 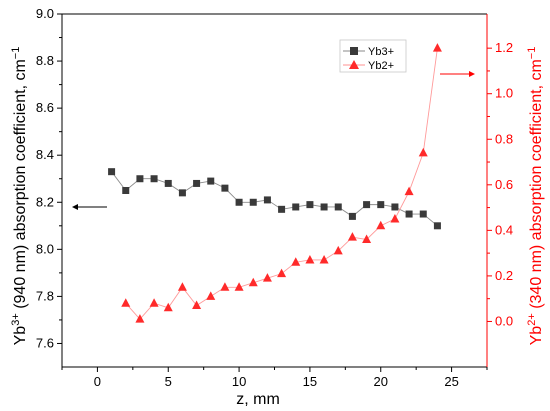 What do you see at coordinates (258, 399) in the screenshot?
I see `x-axis-title: z, mm` at bounding box center [258, 399].